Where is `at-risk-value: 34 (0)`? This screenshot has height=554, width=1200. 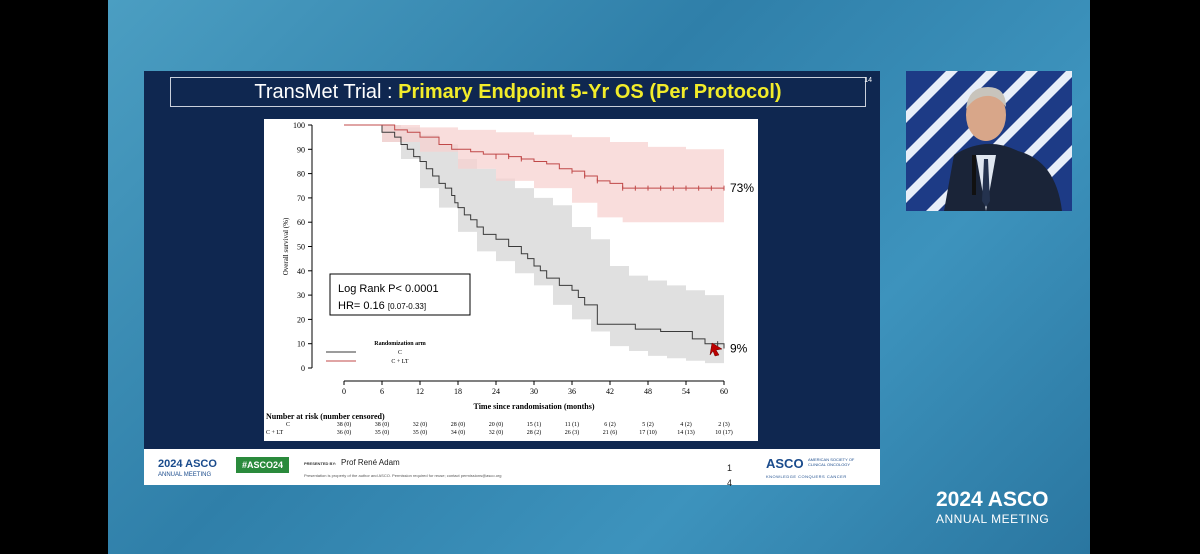 at-risk-value: 34 (0) is located at coordinates (458, 432).